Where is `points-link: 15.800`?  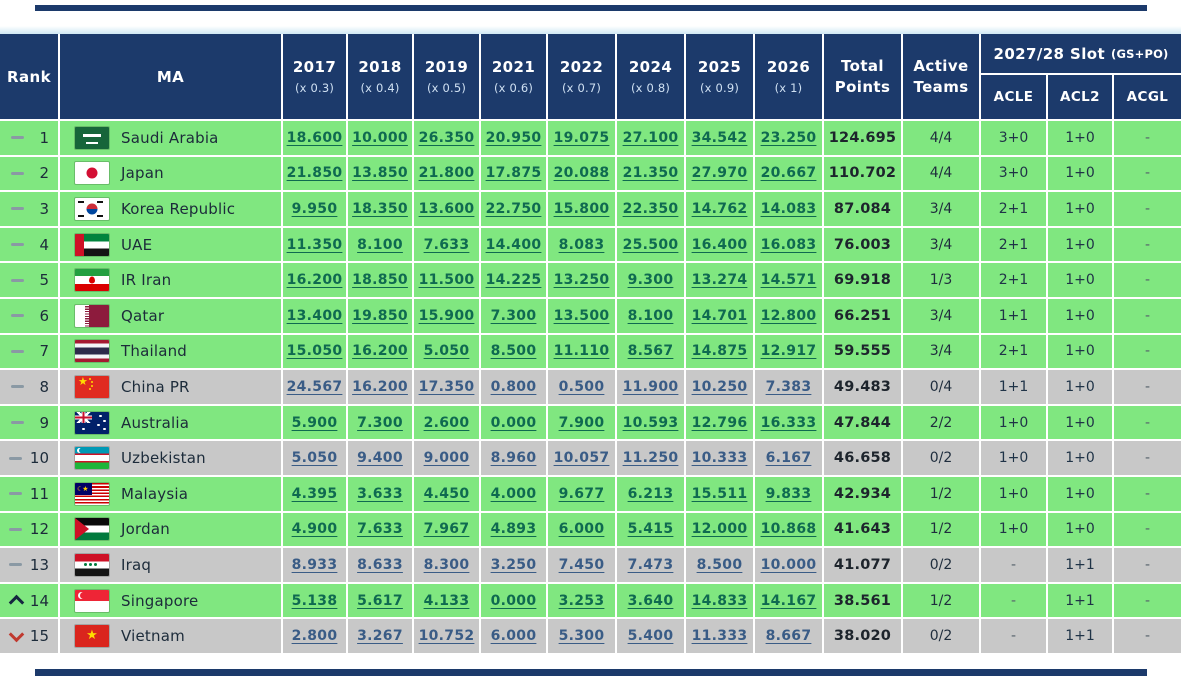
points-link: 15.800 is located at coordinates (581, 208).